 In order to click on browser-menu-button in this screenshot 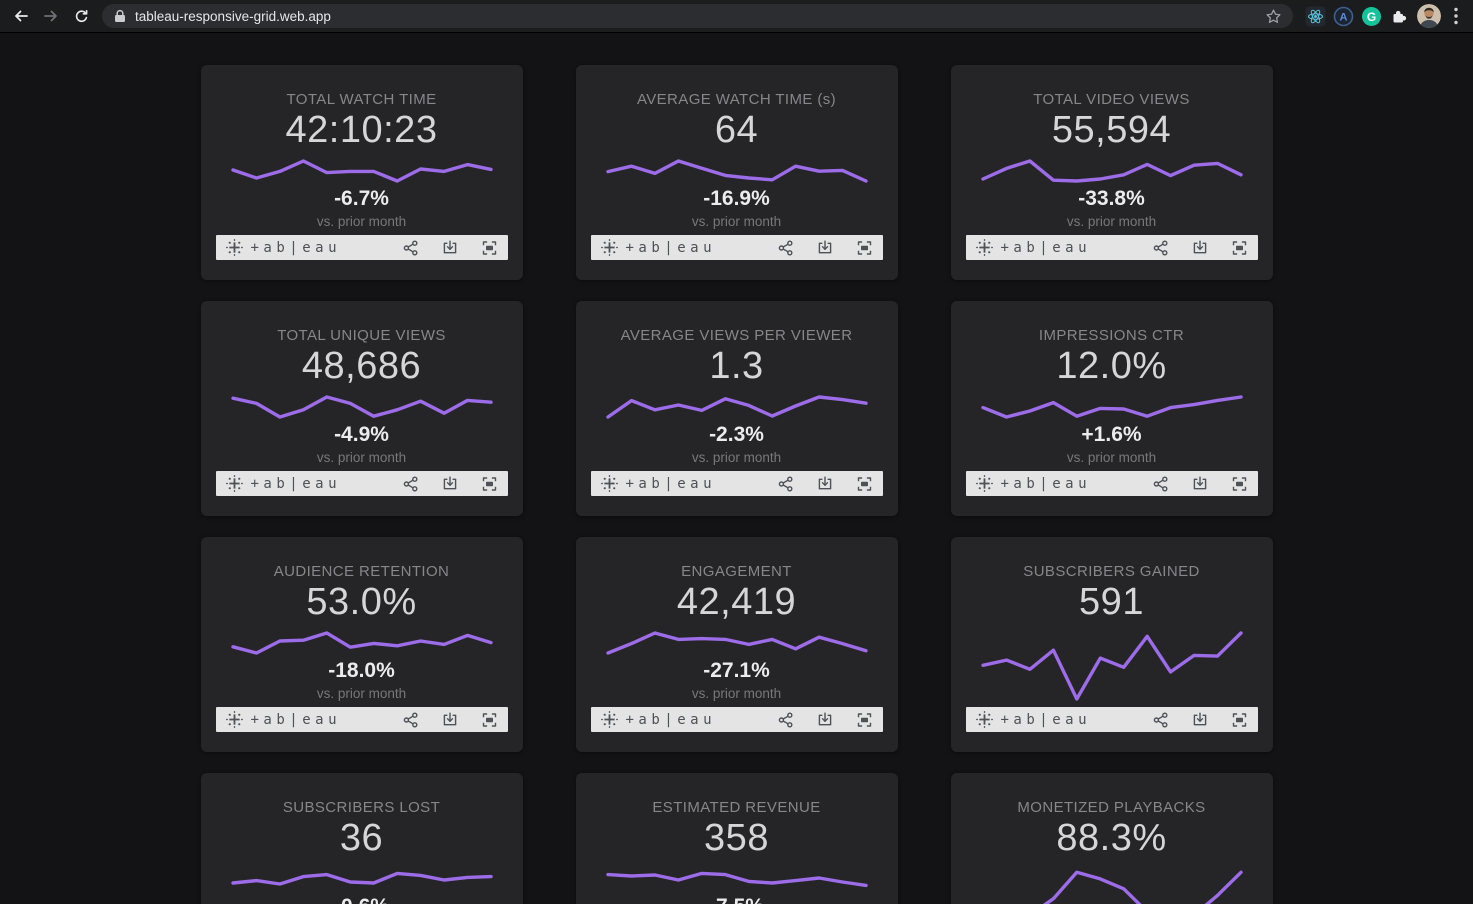, I will do `click(1456, 16)`.